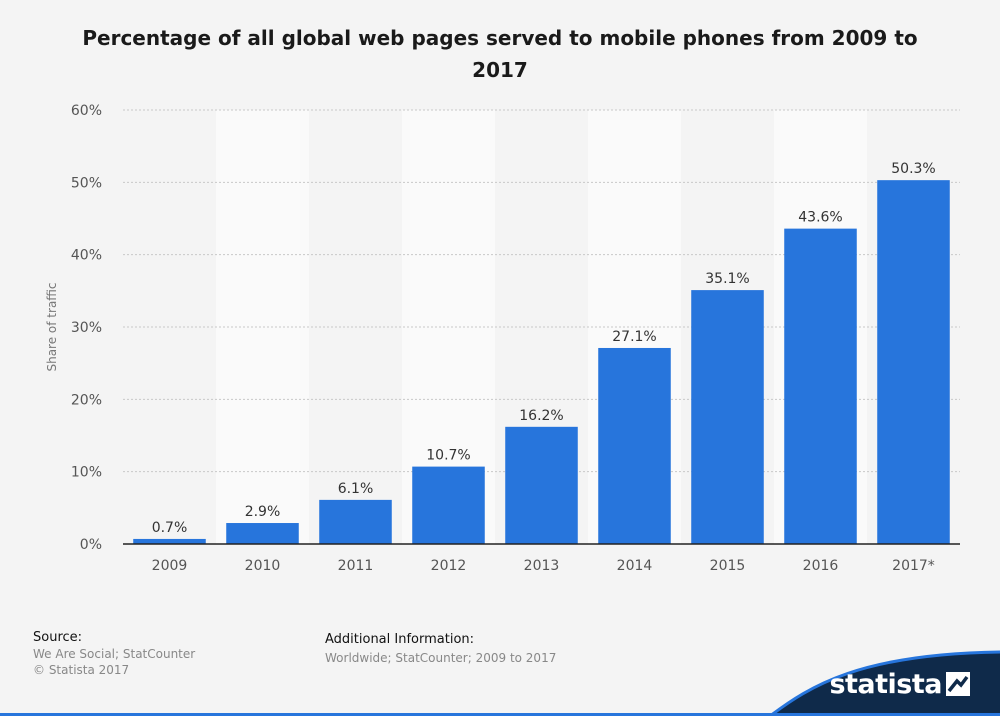 This screenshot has height=716, width=1000. Describe the element at coordinates (81, 670) in the screenshot. I see `copyright-line: © Statista 2017` at that location.